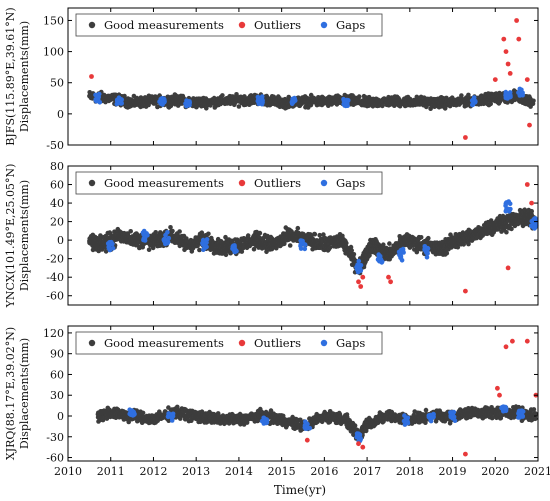  Describe the element at coordinates (57, 203) in the screenshot. I see `y-tick-label: 40` at that location.